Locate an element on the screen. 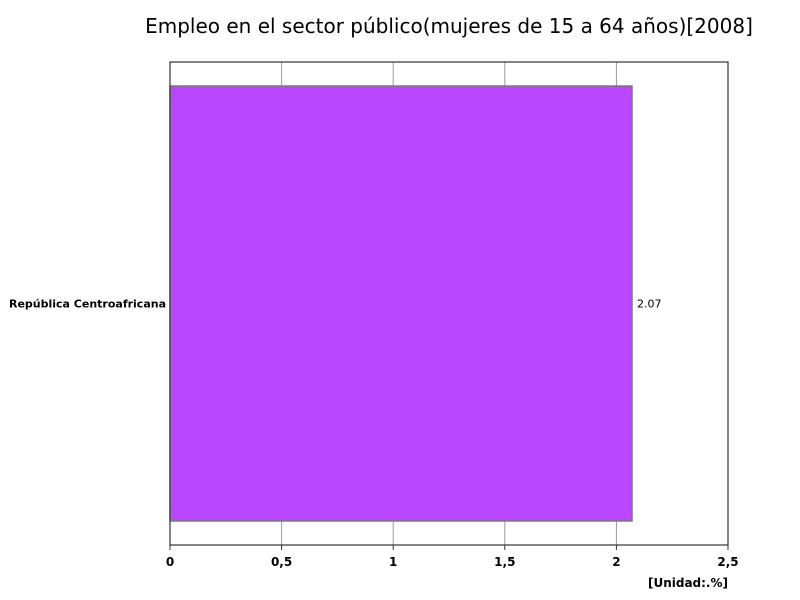  x-tick-label: 1 is located at coordinates (393, 562).